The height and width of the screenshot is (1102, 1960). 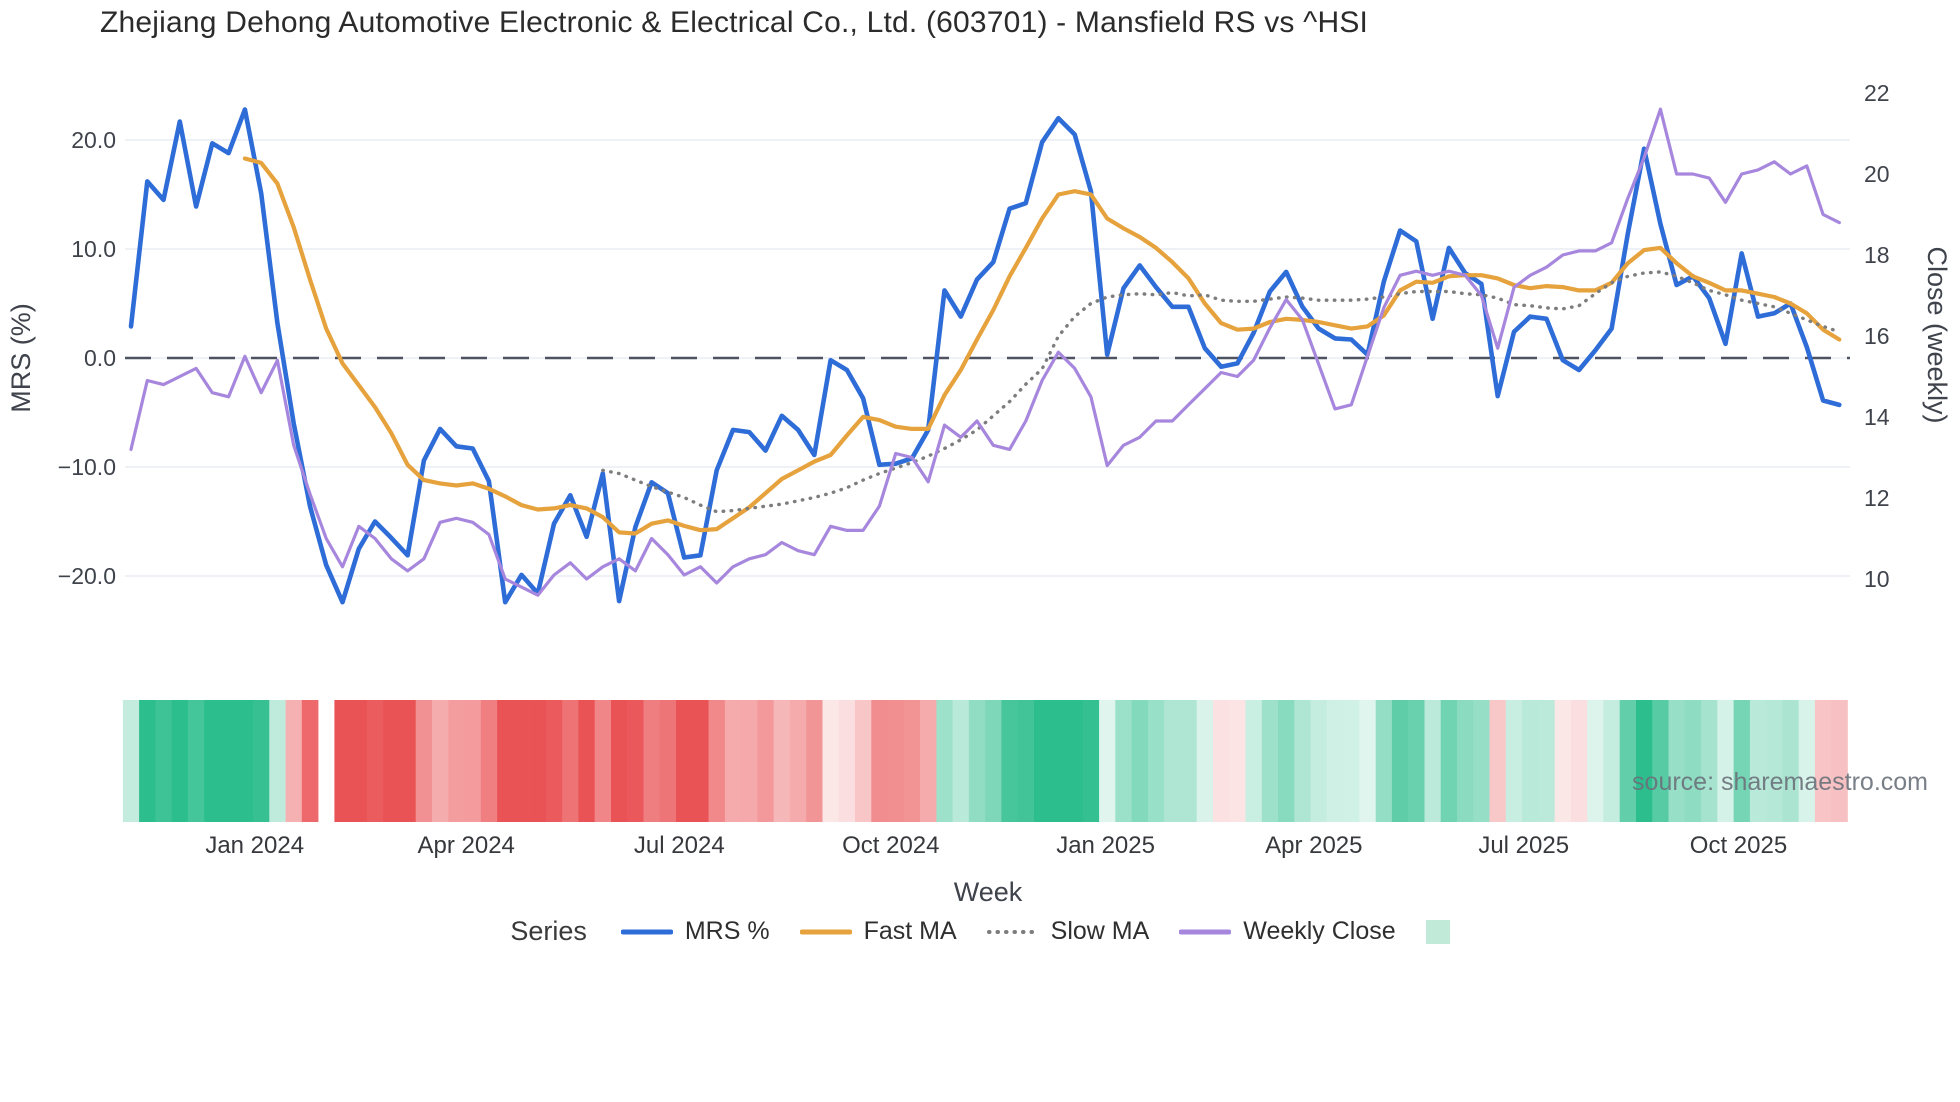 I want to click on svg-text: −20.0, so click(x=87, y=576).